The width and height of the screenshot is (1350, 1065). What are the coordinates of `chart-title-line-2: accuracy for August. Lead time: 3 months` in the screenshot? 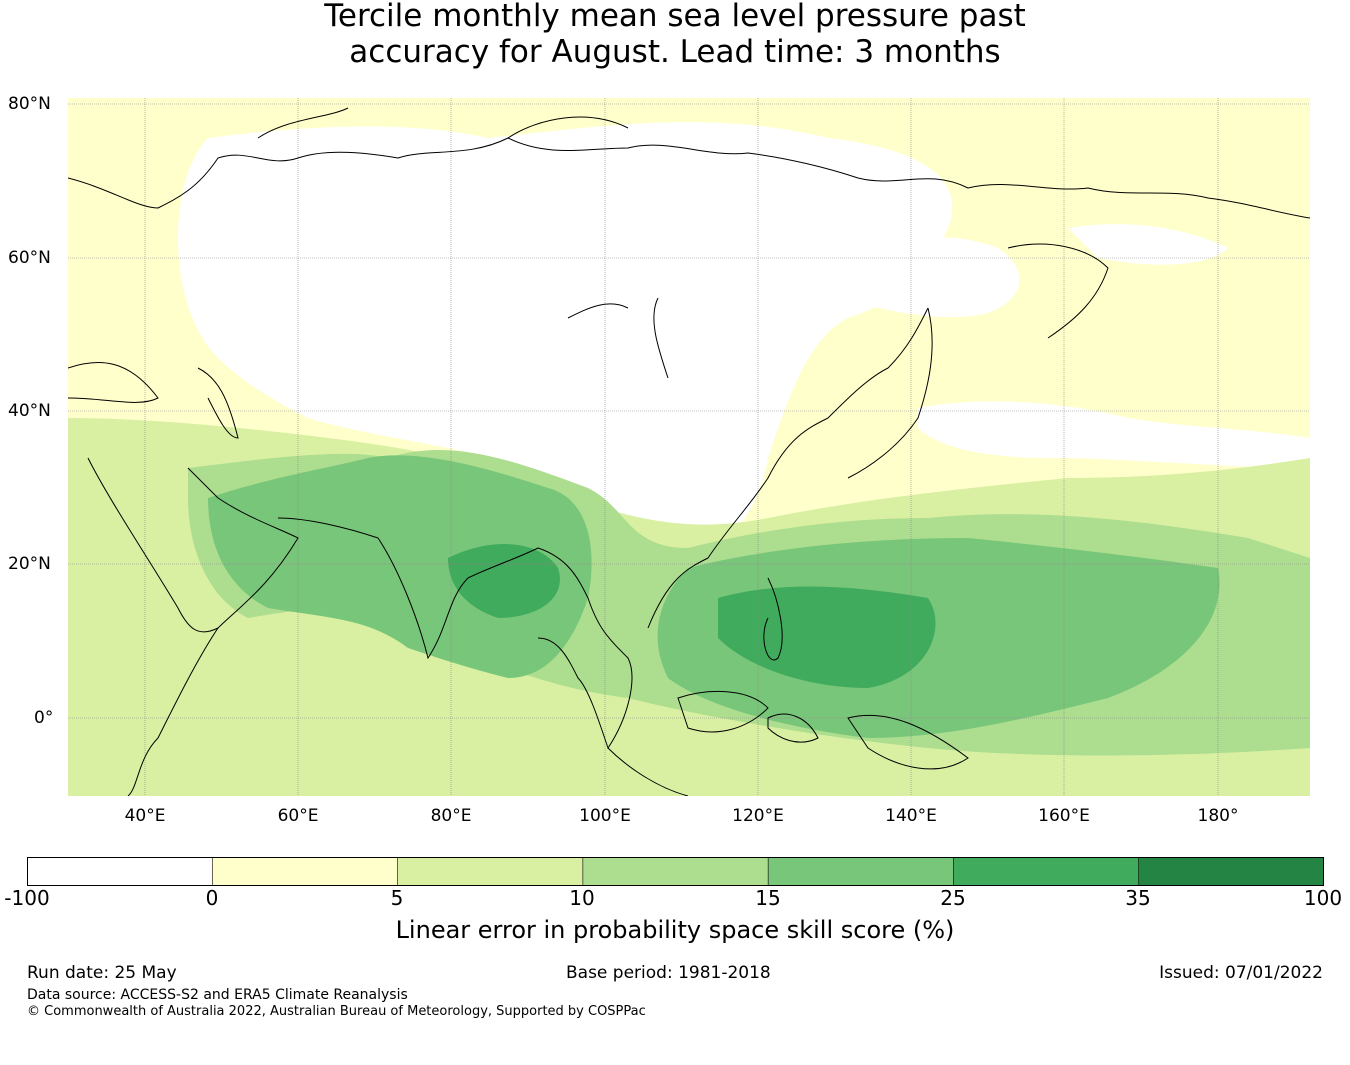 It's located at (675, 52).